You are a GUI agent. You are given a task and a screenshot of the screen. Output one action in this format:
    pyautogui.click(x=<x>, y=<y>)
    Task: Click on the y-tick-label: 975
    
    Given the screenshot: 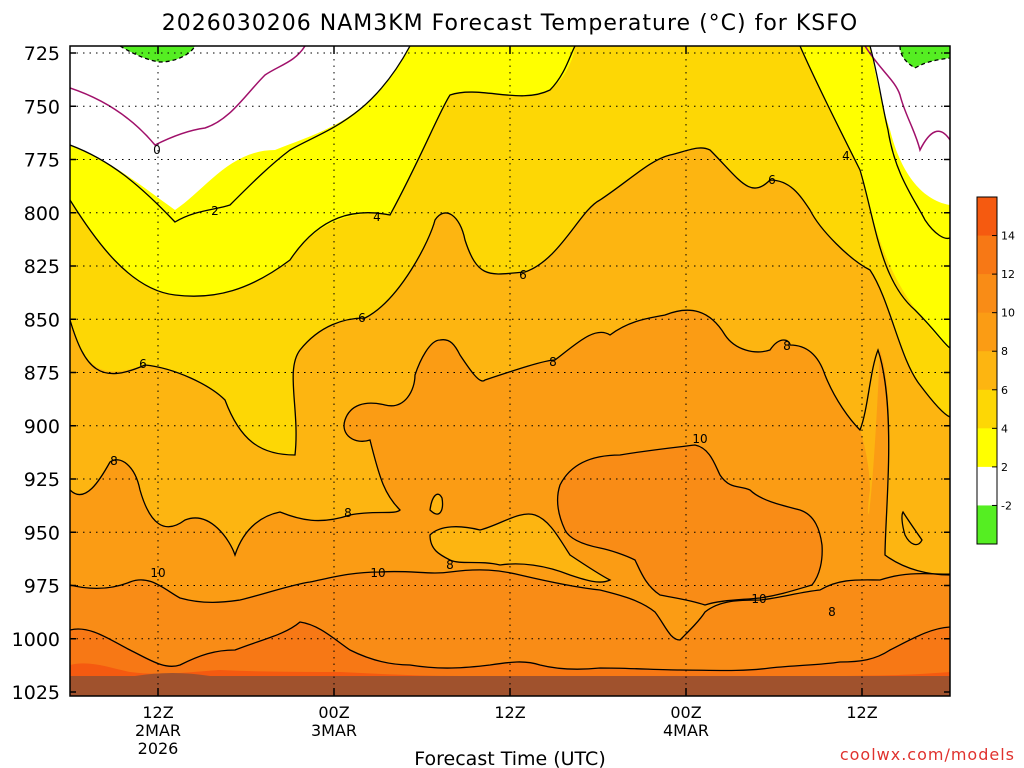 What is the action you would take?
    pyautogui.click(x=42, y=587)
    